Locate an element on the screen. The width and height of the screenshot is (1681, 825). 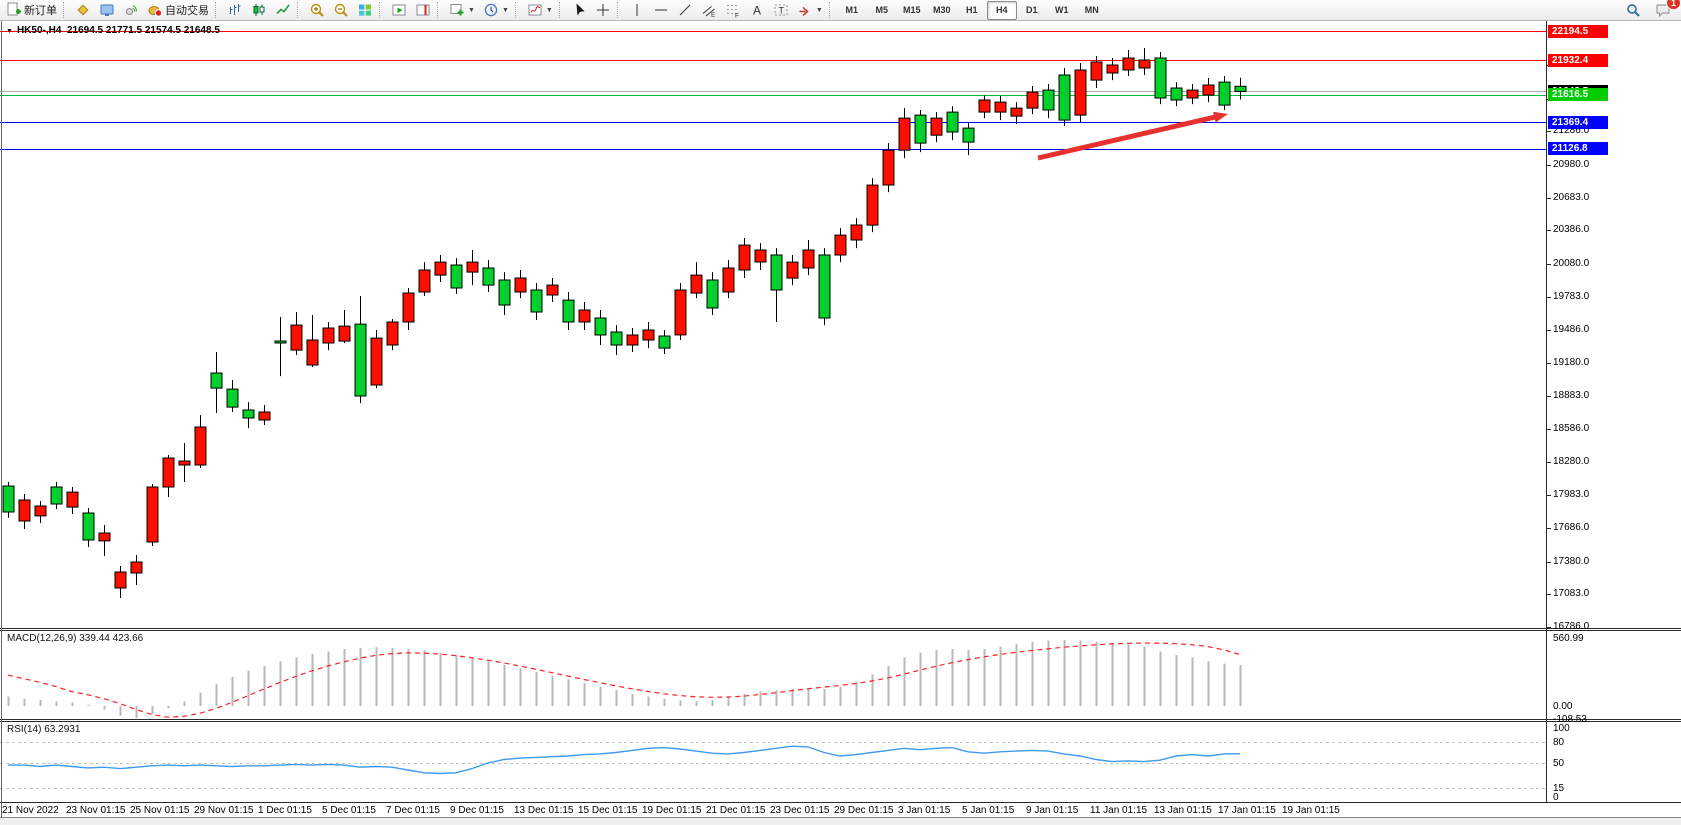
timeframe-m15-button: M15 is located at coordinates (911, 10).